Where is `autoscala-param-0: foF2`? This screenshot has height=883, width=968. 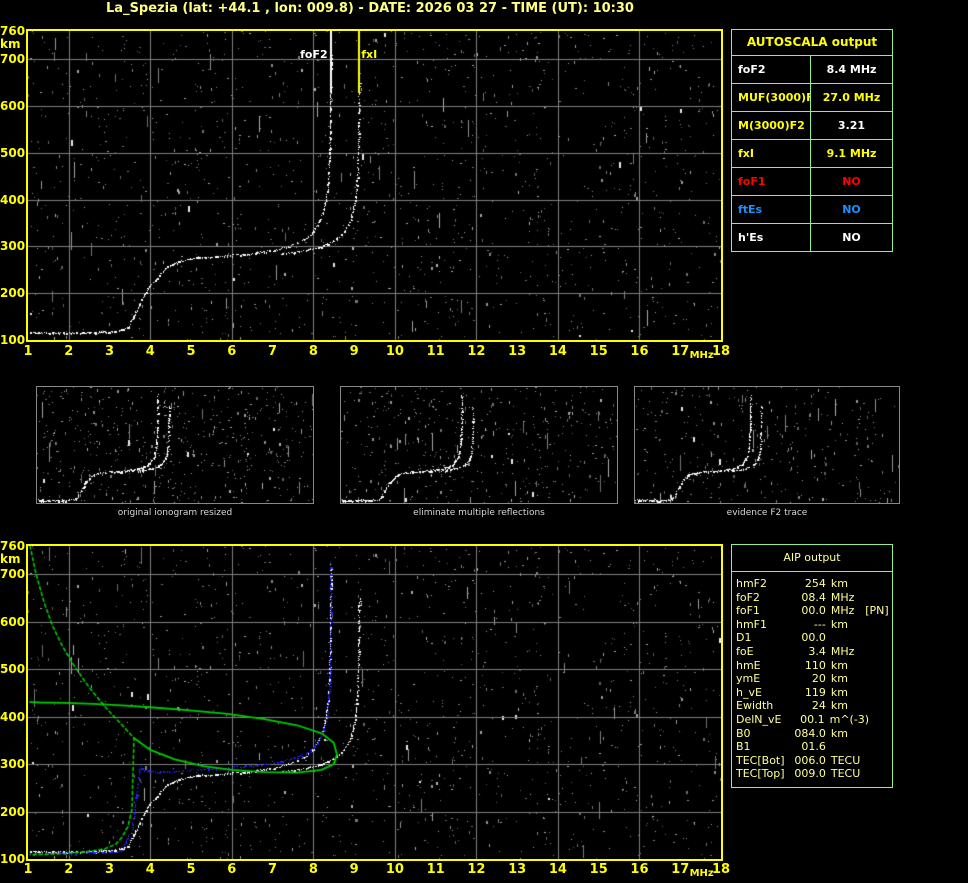
autoscala-param-0: foF2 is located at coordinates (771, 69).